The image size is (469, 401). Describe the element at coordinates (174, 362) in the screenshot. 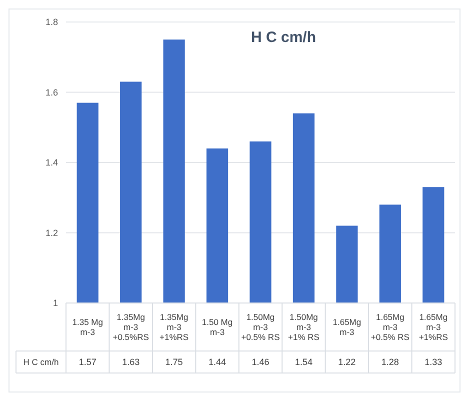

I see `data-label: 1.75` at that location.